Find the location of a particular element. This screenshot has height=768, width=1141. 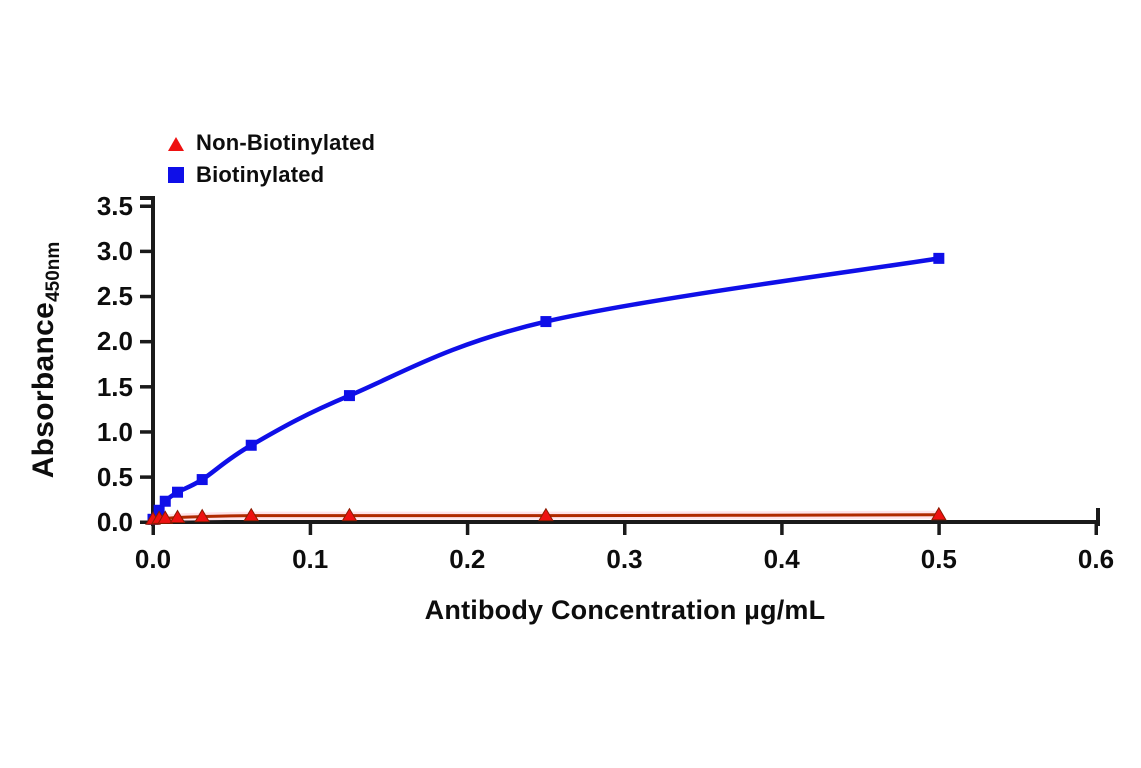

x-axis-line is located at coordinates (625, 522).